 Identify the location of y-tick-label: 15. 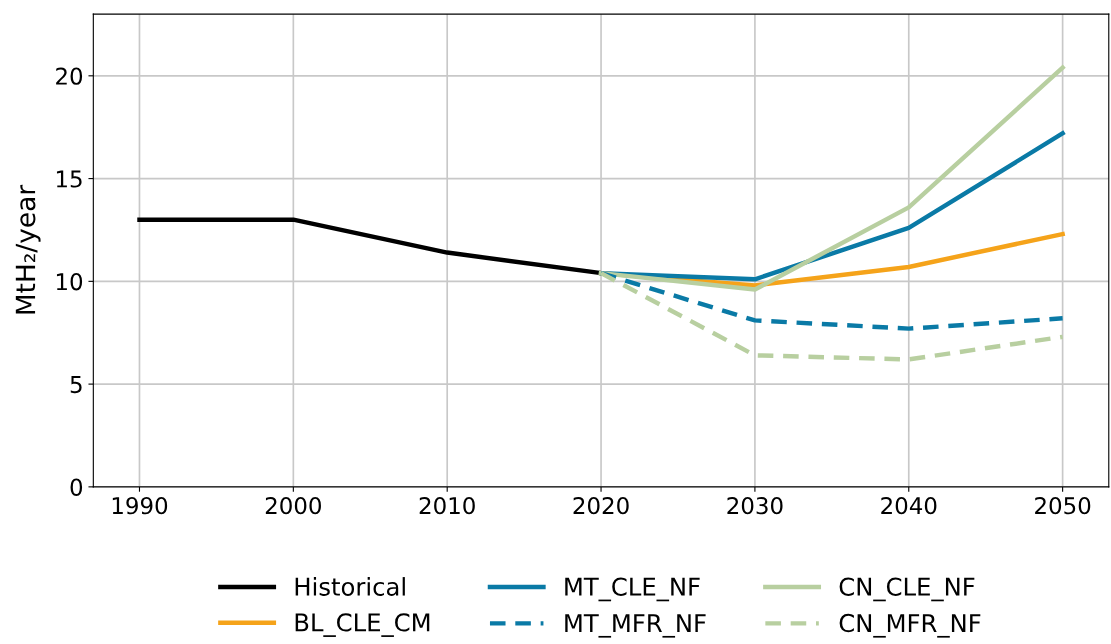
(69, 179).